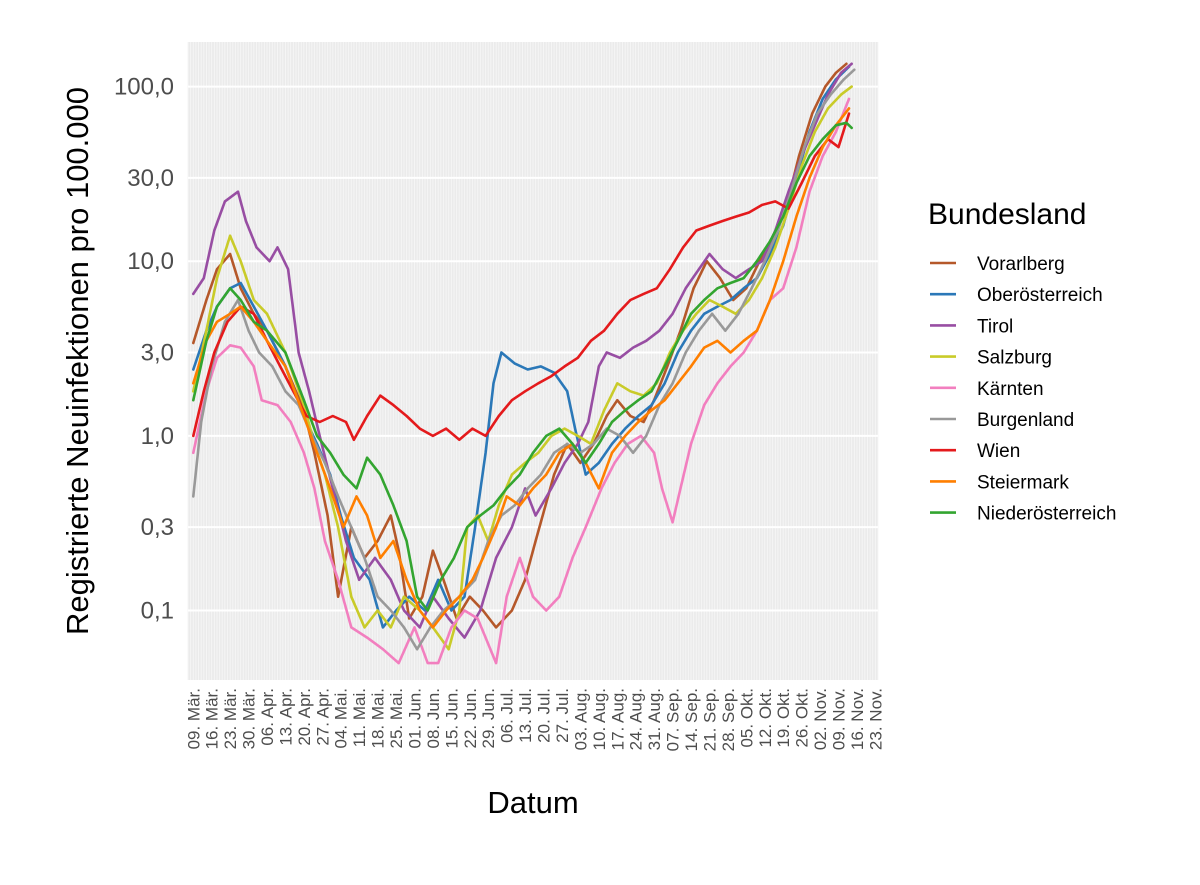 This screenshot has height=885, width=1200. I want to click on x-tick-label: 23. Nov., so click(875, 719).